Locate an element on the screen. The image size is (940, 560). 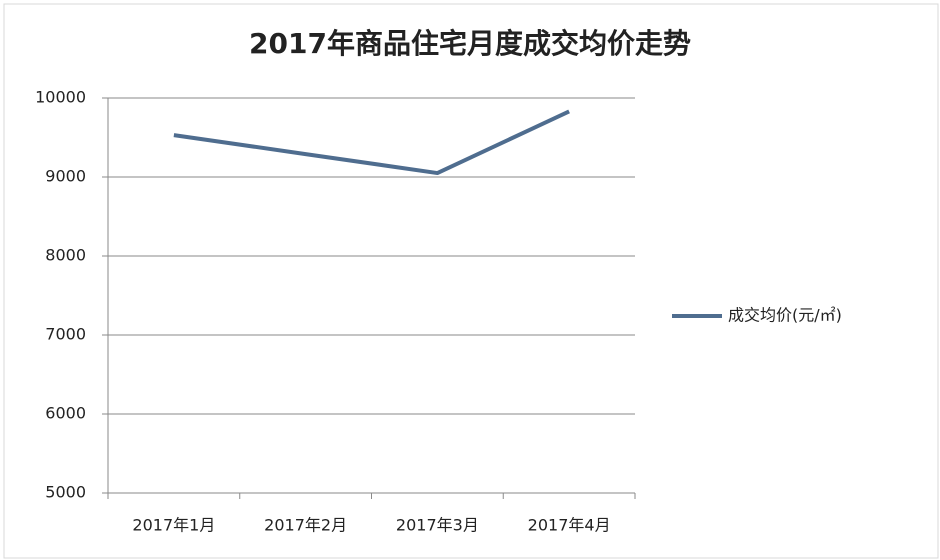
x-tick-label: 2017年1月 is located at coordinates (173, 525).